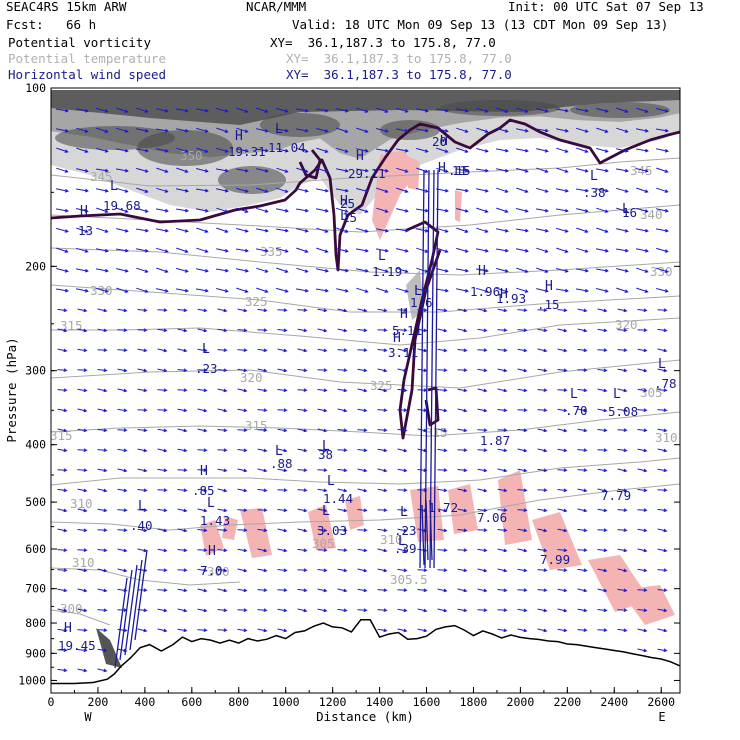 The width and height of the screenshot is (740, 740). I want to click on pv-value-12: .23, so click(405, 530).